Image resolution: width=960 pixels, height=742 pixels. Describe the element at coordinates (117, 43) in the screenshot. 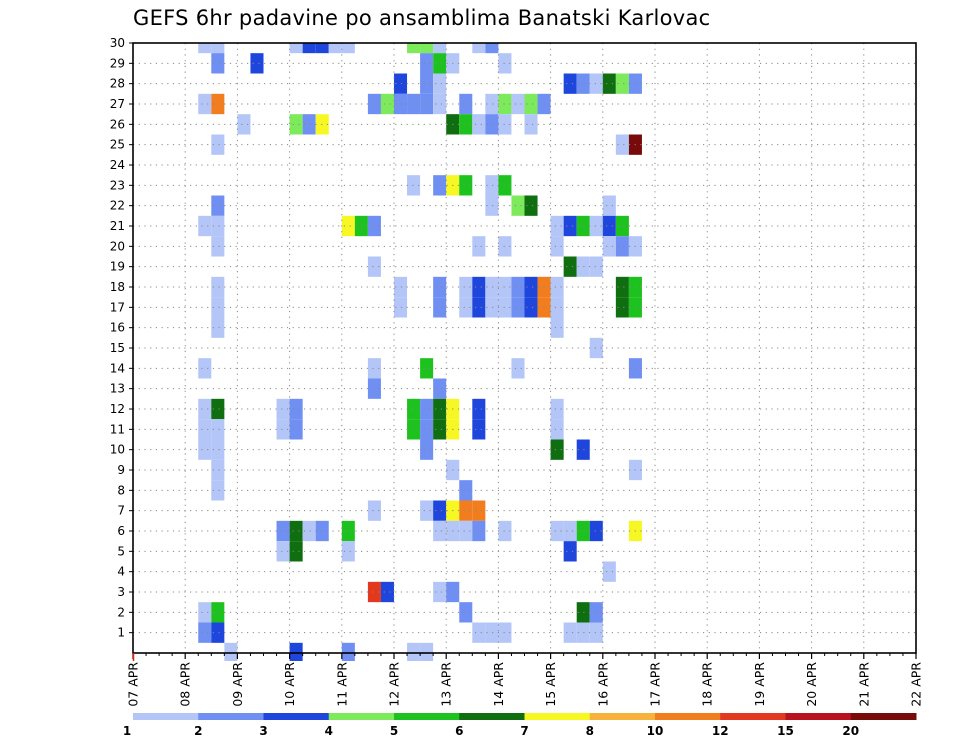

I see `y-tick-label: 30` at that location.